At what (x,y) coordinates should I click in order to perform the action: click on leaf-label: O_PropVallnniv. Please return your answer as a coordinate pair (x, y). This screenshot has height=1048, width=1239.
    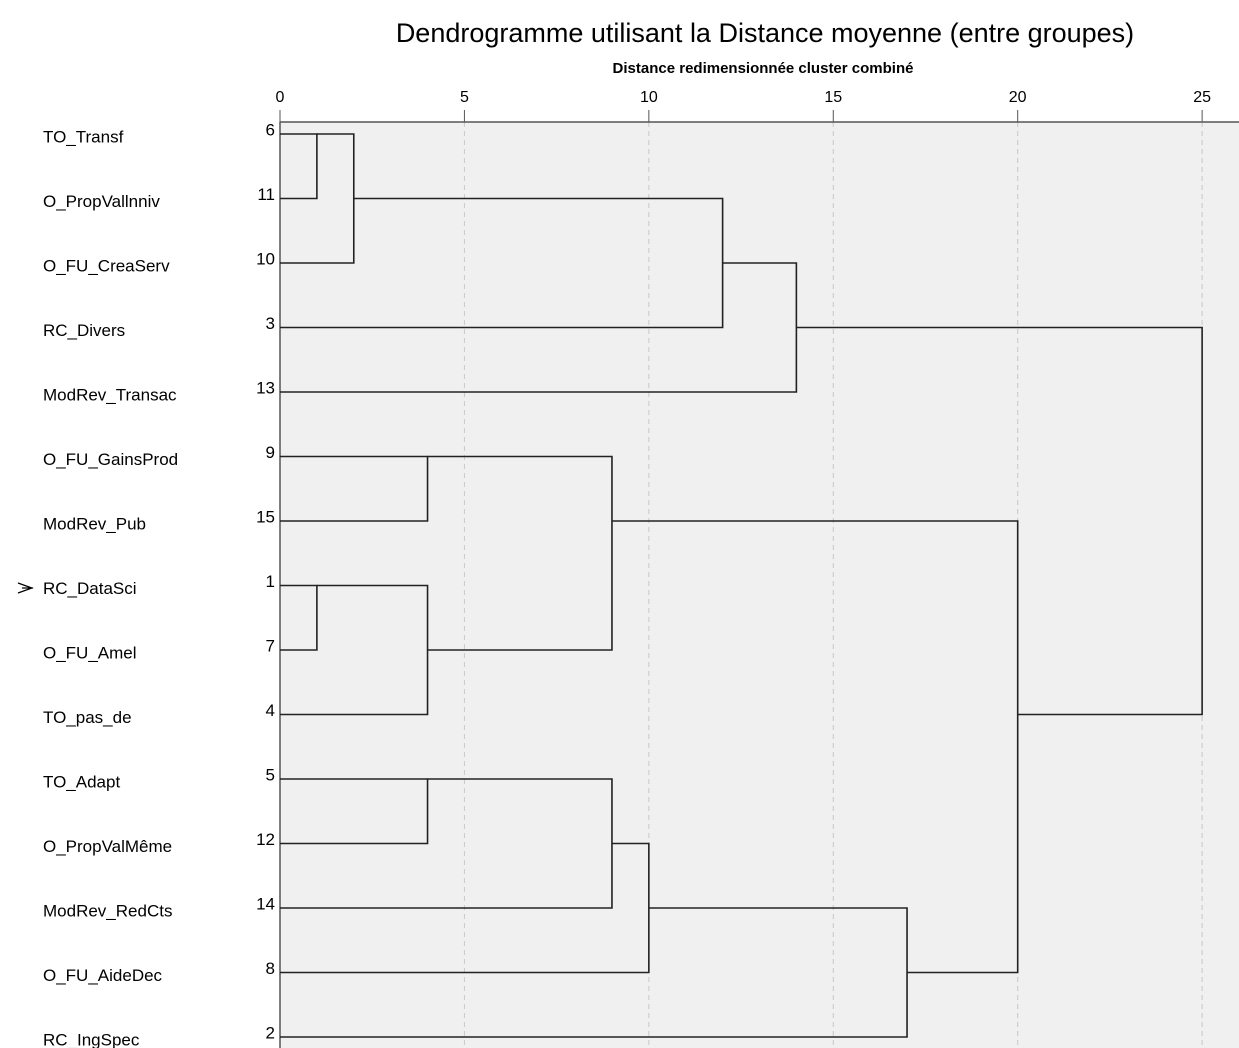
    Looking at the image, I should click on (101, 201).